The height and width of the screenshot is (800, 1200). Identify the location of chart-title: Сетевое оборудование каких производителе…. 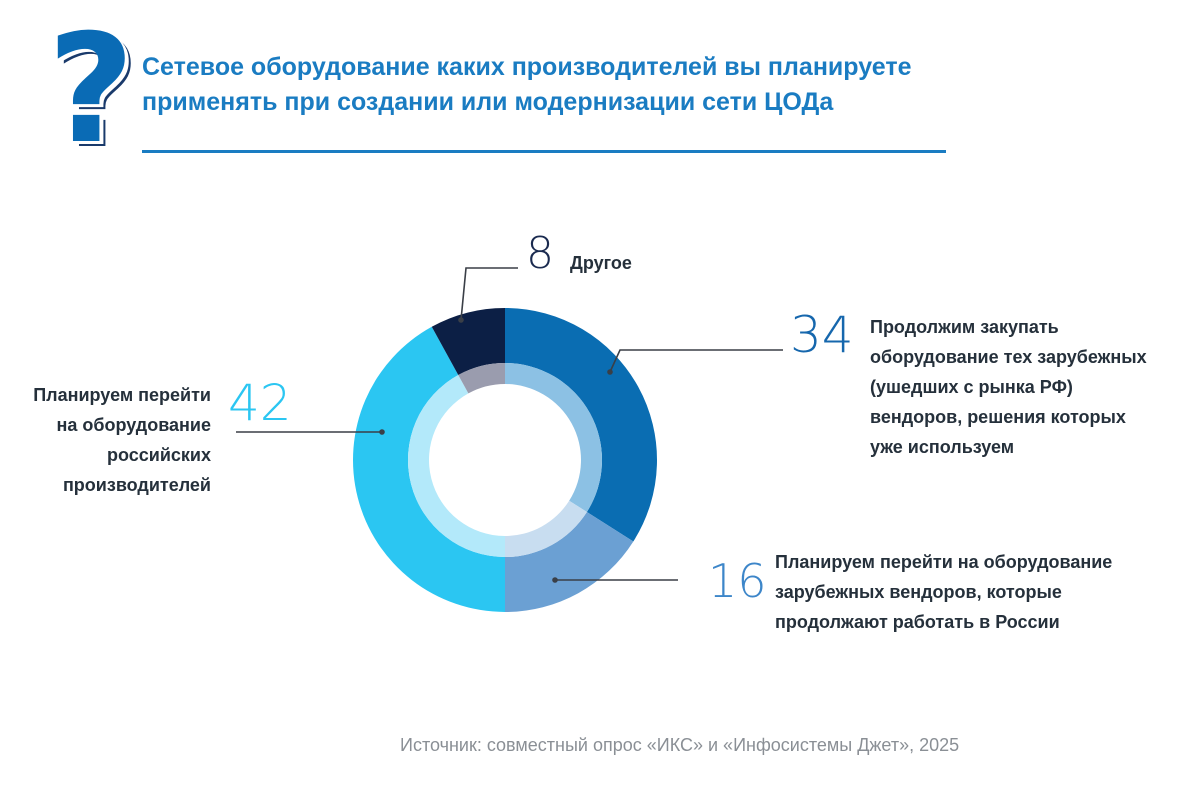
(527, 84).